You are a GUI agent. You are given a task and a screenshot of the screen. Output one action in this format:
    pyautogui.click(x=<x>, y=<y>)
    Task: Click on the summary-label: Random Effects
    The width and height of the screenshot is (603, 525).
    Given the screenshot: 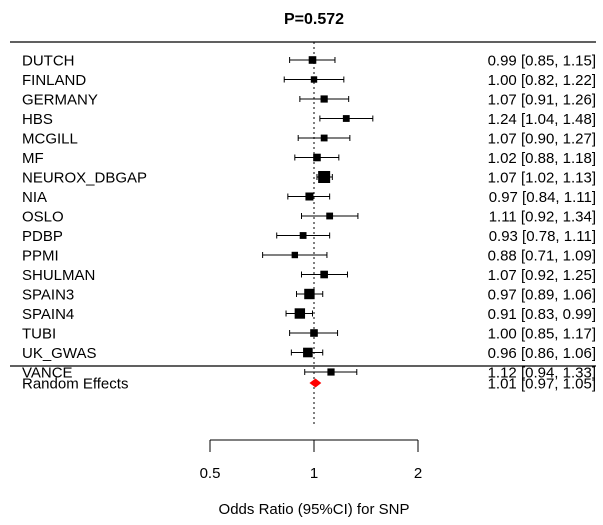 What is the action you would take?
    pyautogui.click(x=75, y=384)
    